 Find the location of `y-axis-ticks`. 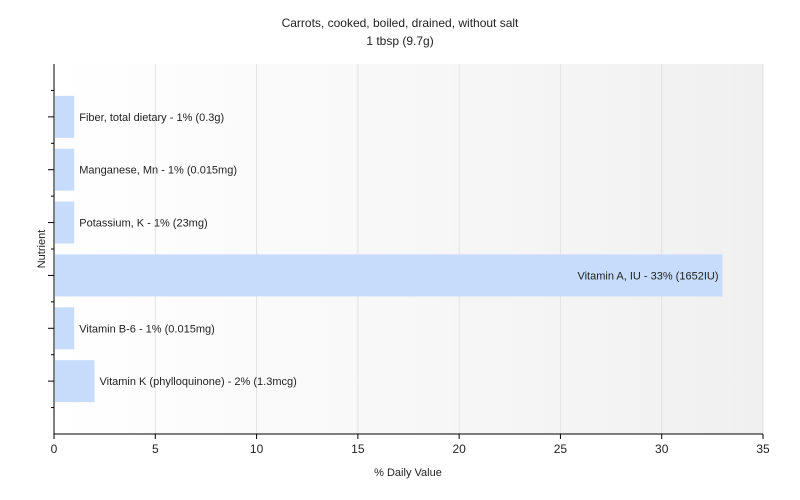

y-axis-ticks is located at coordinates (51, 249).